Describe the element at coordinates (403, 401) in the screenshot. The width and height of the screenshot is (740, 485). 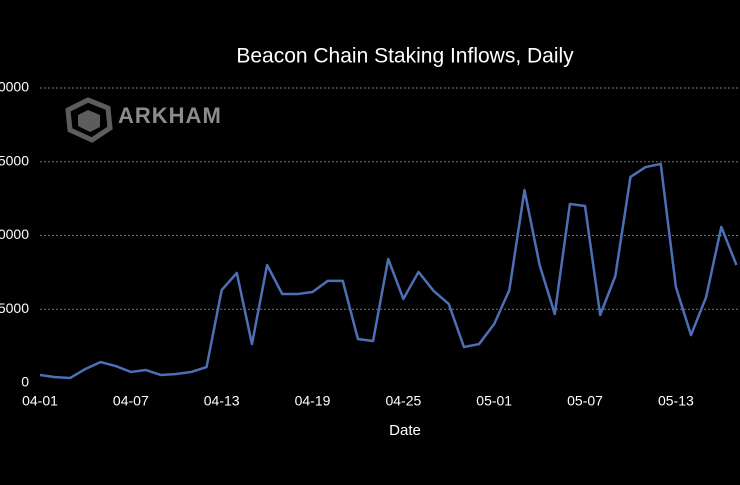
I see `x-tick-label: 04-25` at that location.